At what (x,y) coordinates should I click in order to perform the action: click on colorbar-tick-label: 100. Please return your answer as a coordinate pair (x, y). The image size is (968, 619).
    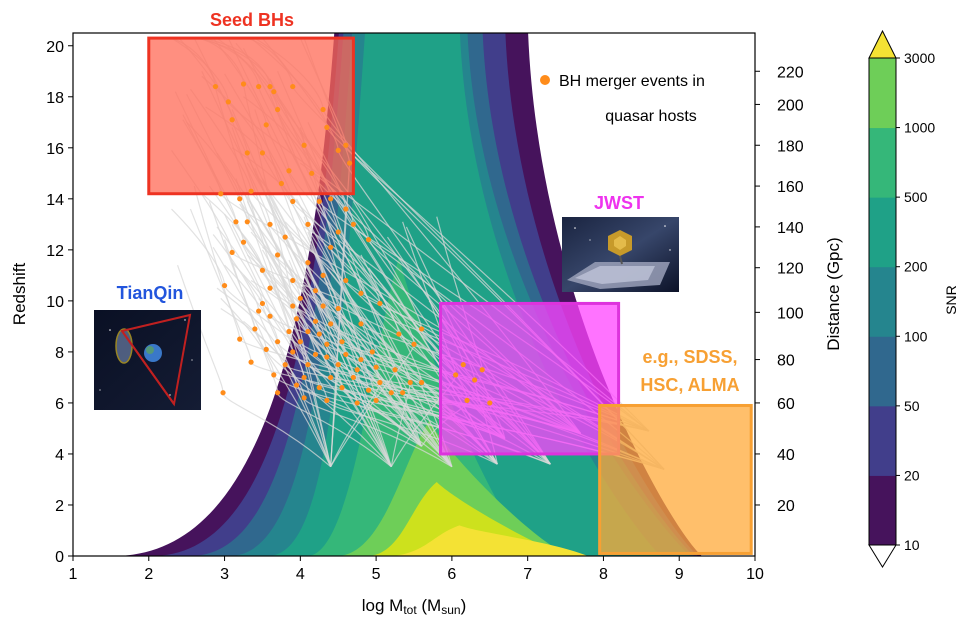
    Looking at the image, I should click on (916, 336).